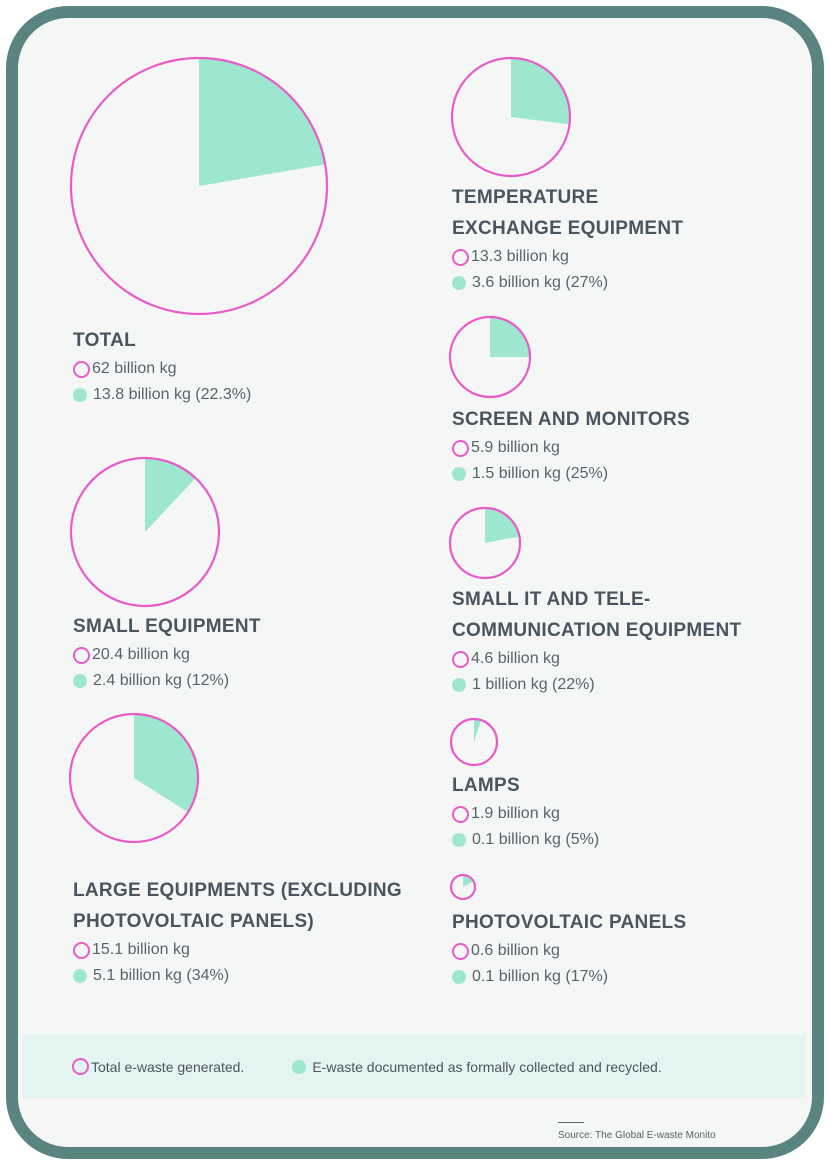 This screenshot has width=830, height=1165. What do you see at coordinates (161, 680) in the screenshot?
I see `recycled-value: 2.4 billion kg (12%)` at bounding box center [161, 680].